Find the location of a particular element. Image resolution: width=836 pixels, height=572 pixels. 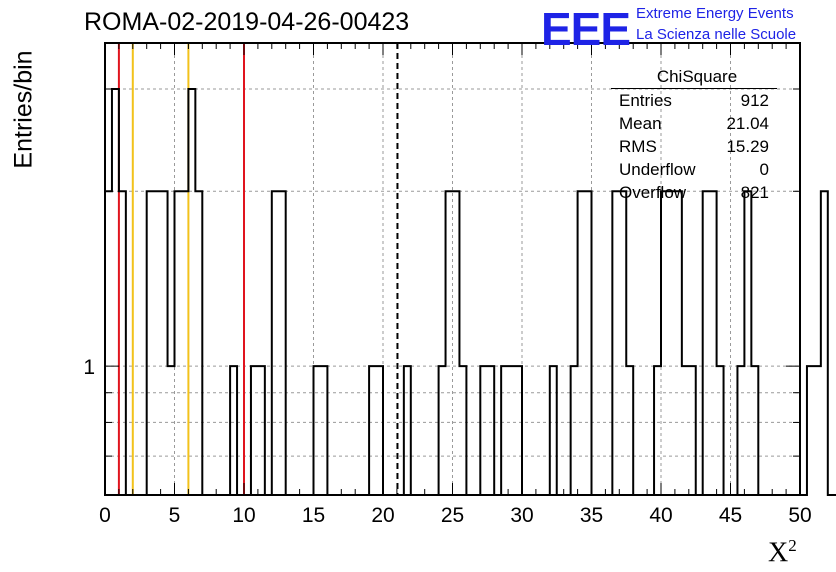

logo-caption-line2: La Scienza nelle Scuole is located at coordinates (716, 34).